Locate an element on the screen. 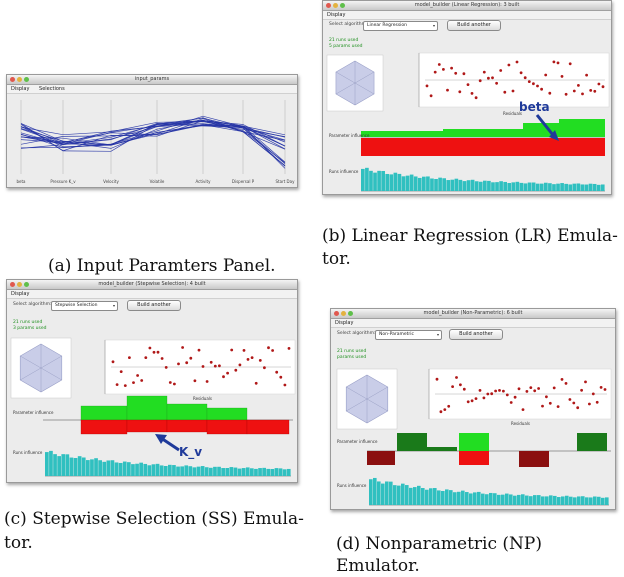 This screenshot has width=624, height=577. pc-axis-label: Volatile is located at coordinates (157, 181).